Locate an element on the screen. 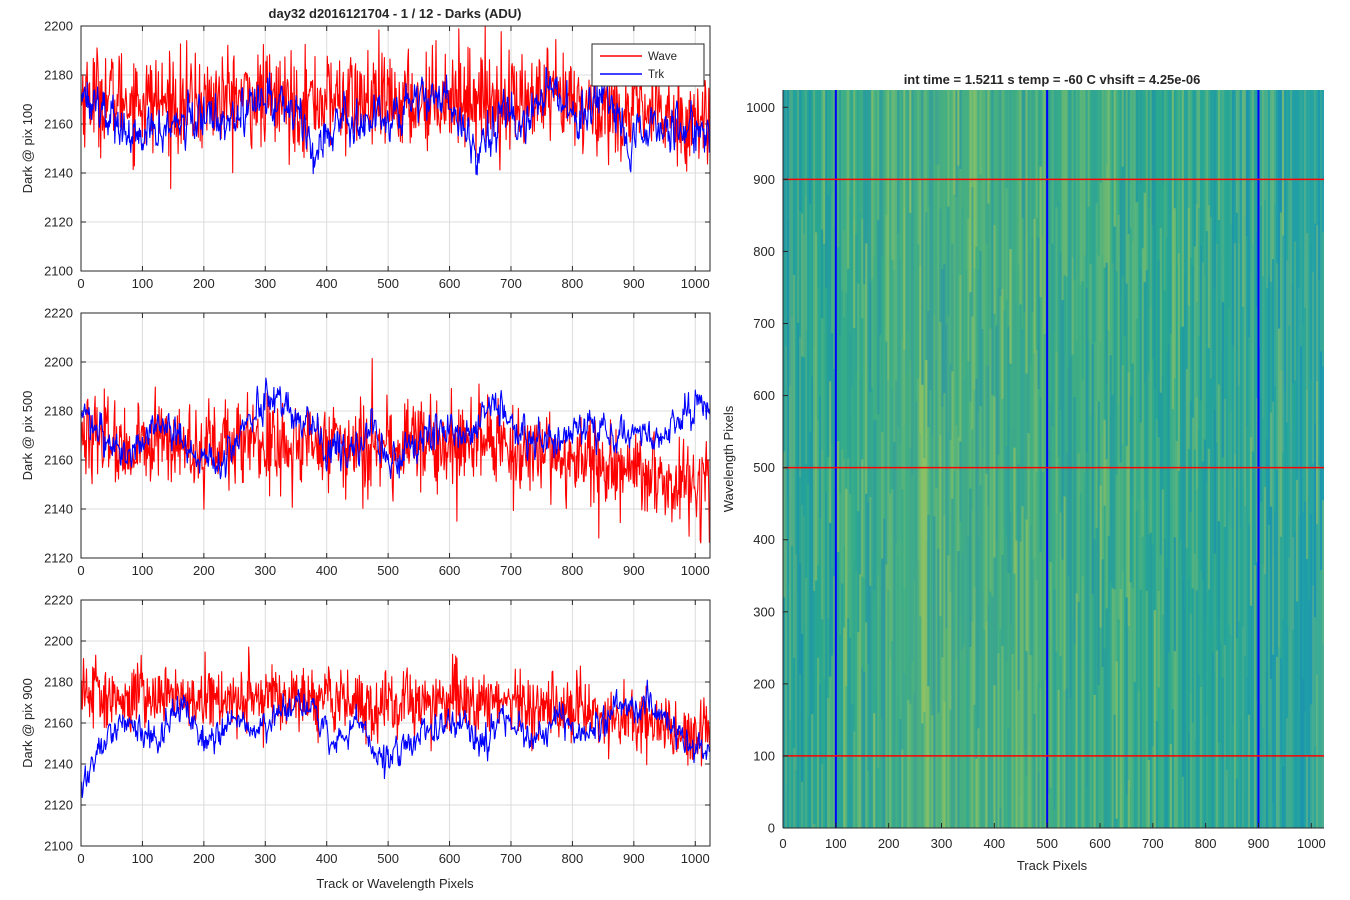 Image resolution: width=1350 pixels, height=900 pixels. x-tick-label: 200 is located at coordinates (204, 570).